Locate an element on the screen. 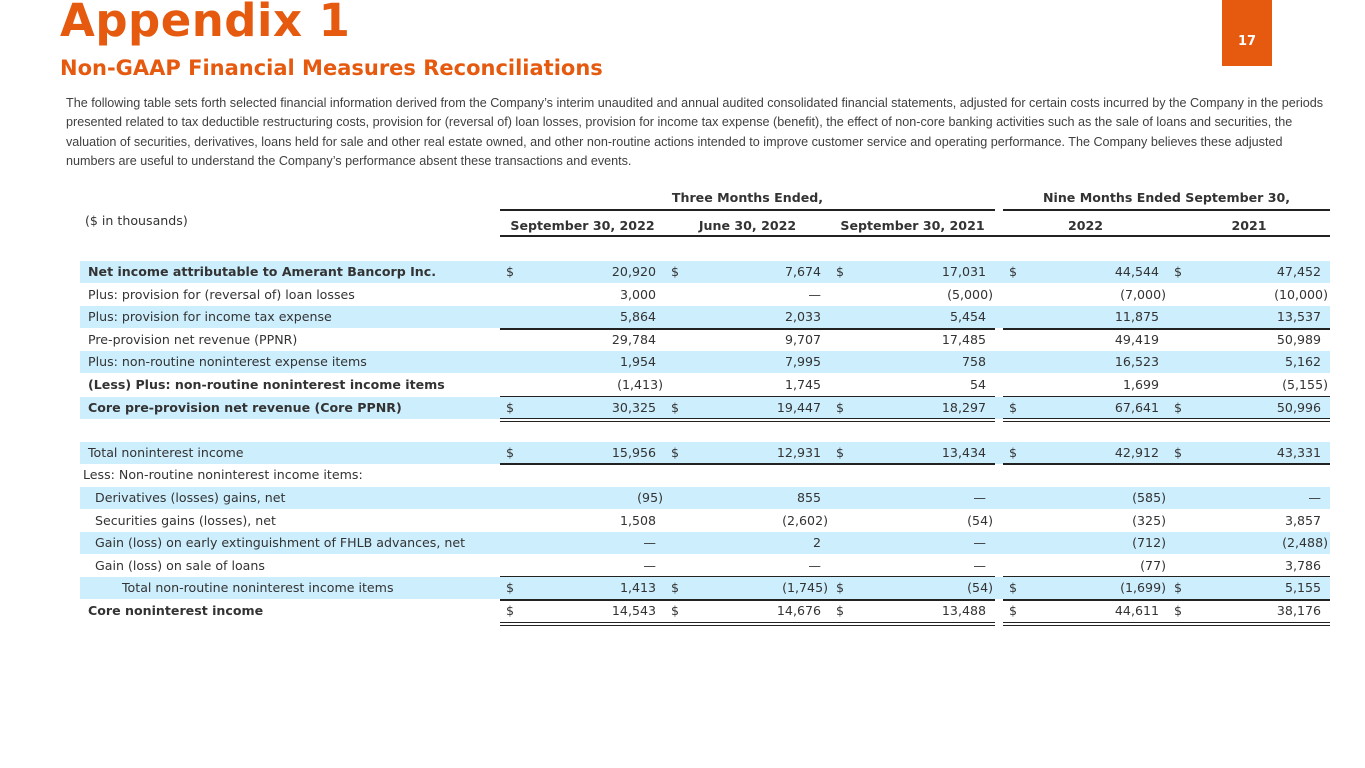  value-cell: 1,699 is located at coordinates (1083, 385).